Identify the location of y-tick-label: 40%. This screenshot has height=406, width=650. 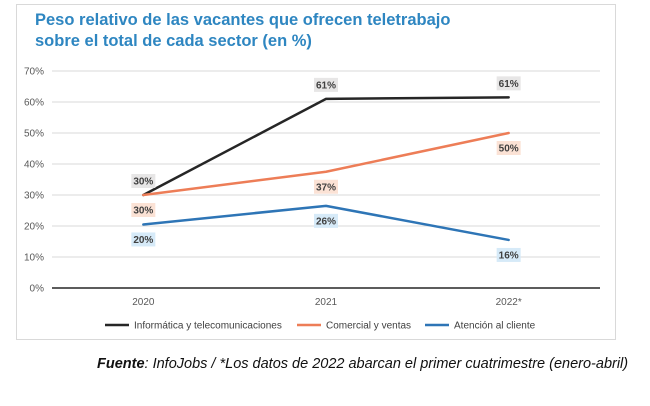
(34, 165).